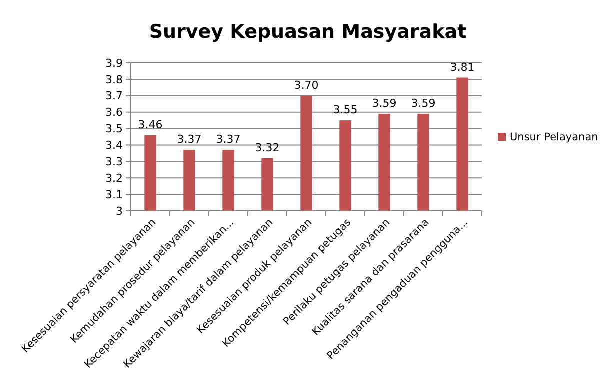  What do you see at coordinates (114, 79) in the screenshot?
I see `y-tick-label: 3.8` at bounding box center [114, 79].